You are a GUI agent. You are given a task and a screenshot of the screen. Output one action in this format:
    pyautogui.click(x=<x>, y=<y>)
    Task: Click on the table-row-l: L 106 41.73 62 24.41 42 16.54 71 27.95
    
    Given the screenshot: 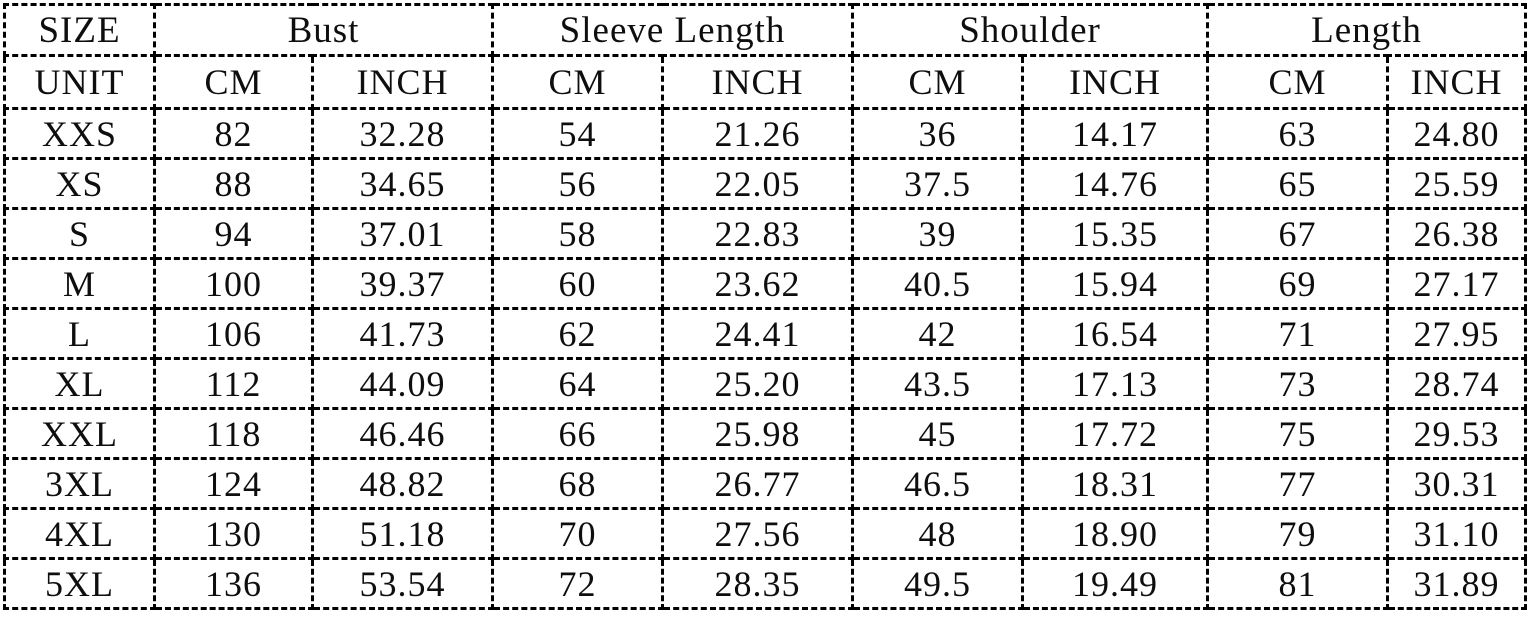 What is the action you would take?
    pyautogui.click(x=765, y=333)
    